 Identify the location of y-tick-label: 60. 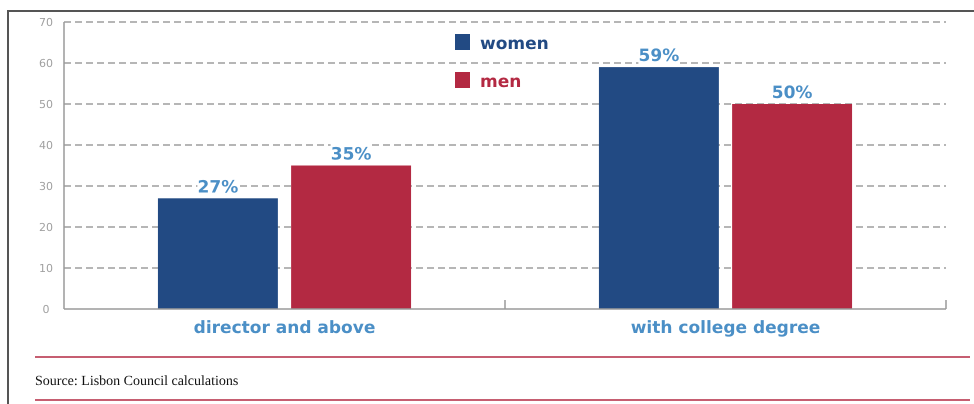
(46, 63).